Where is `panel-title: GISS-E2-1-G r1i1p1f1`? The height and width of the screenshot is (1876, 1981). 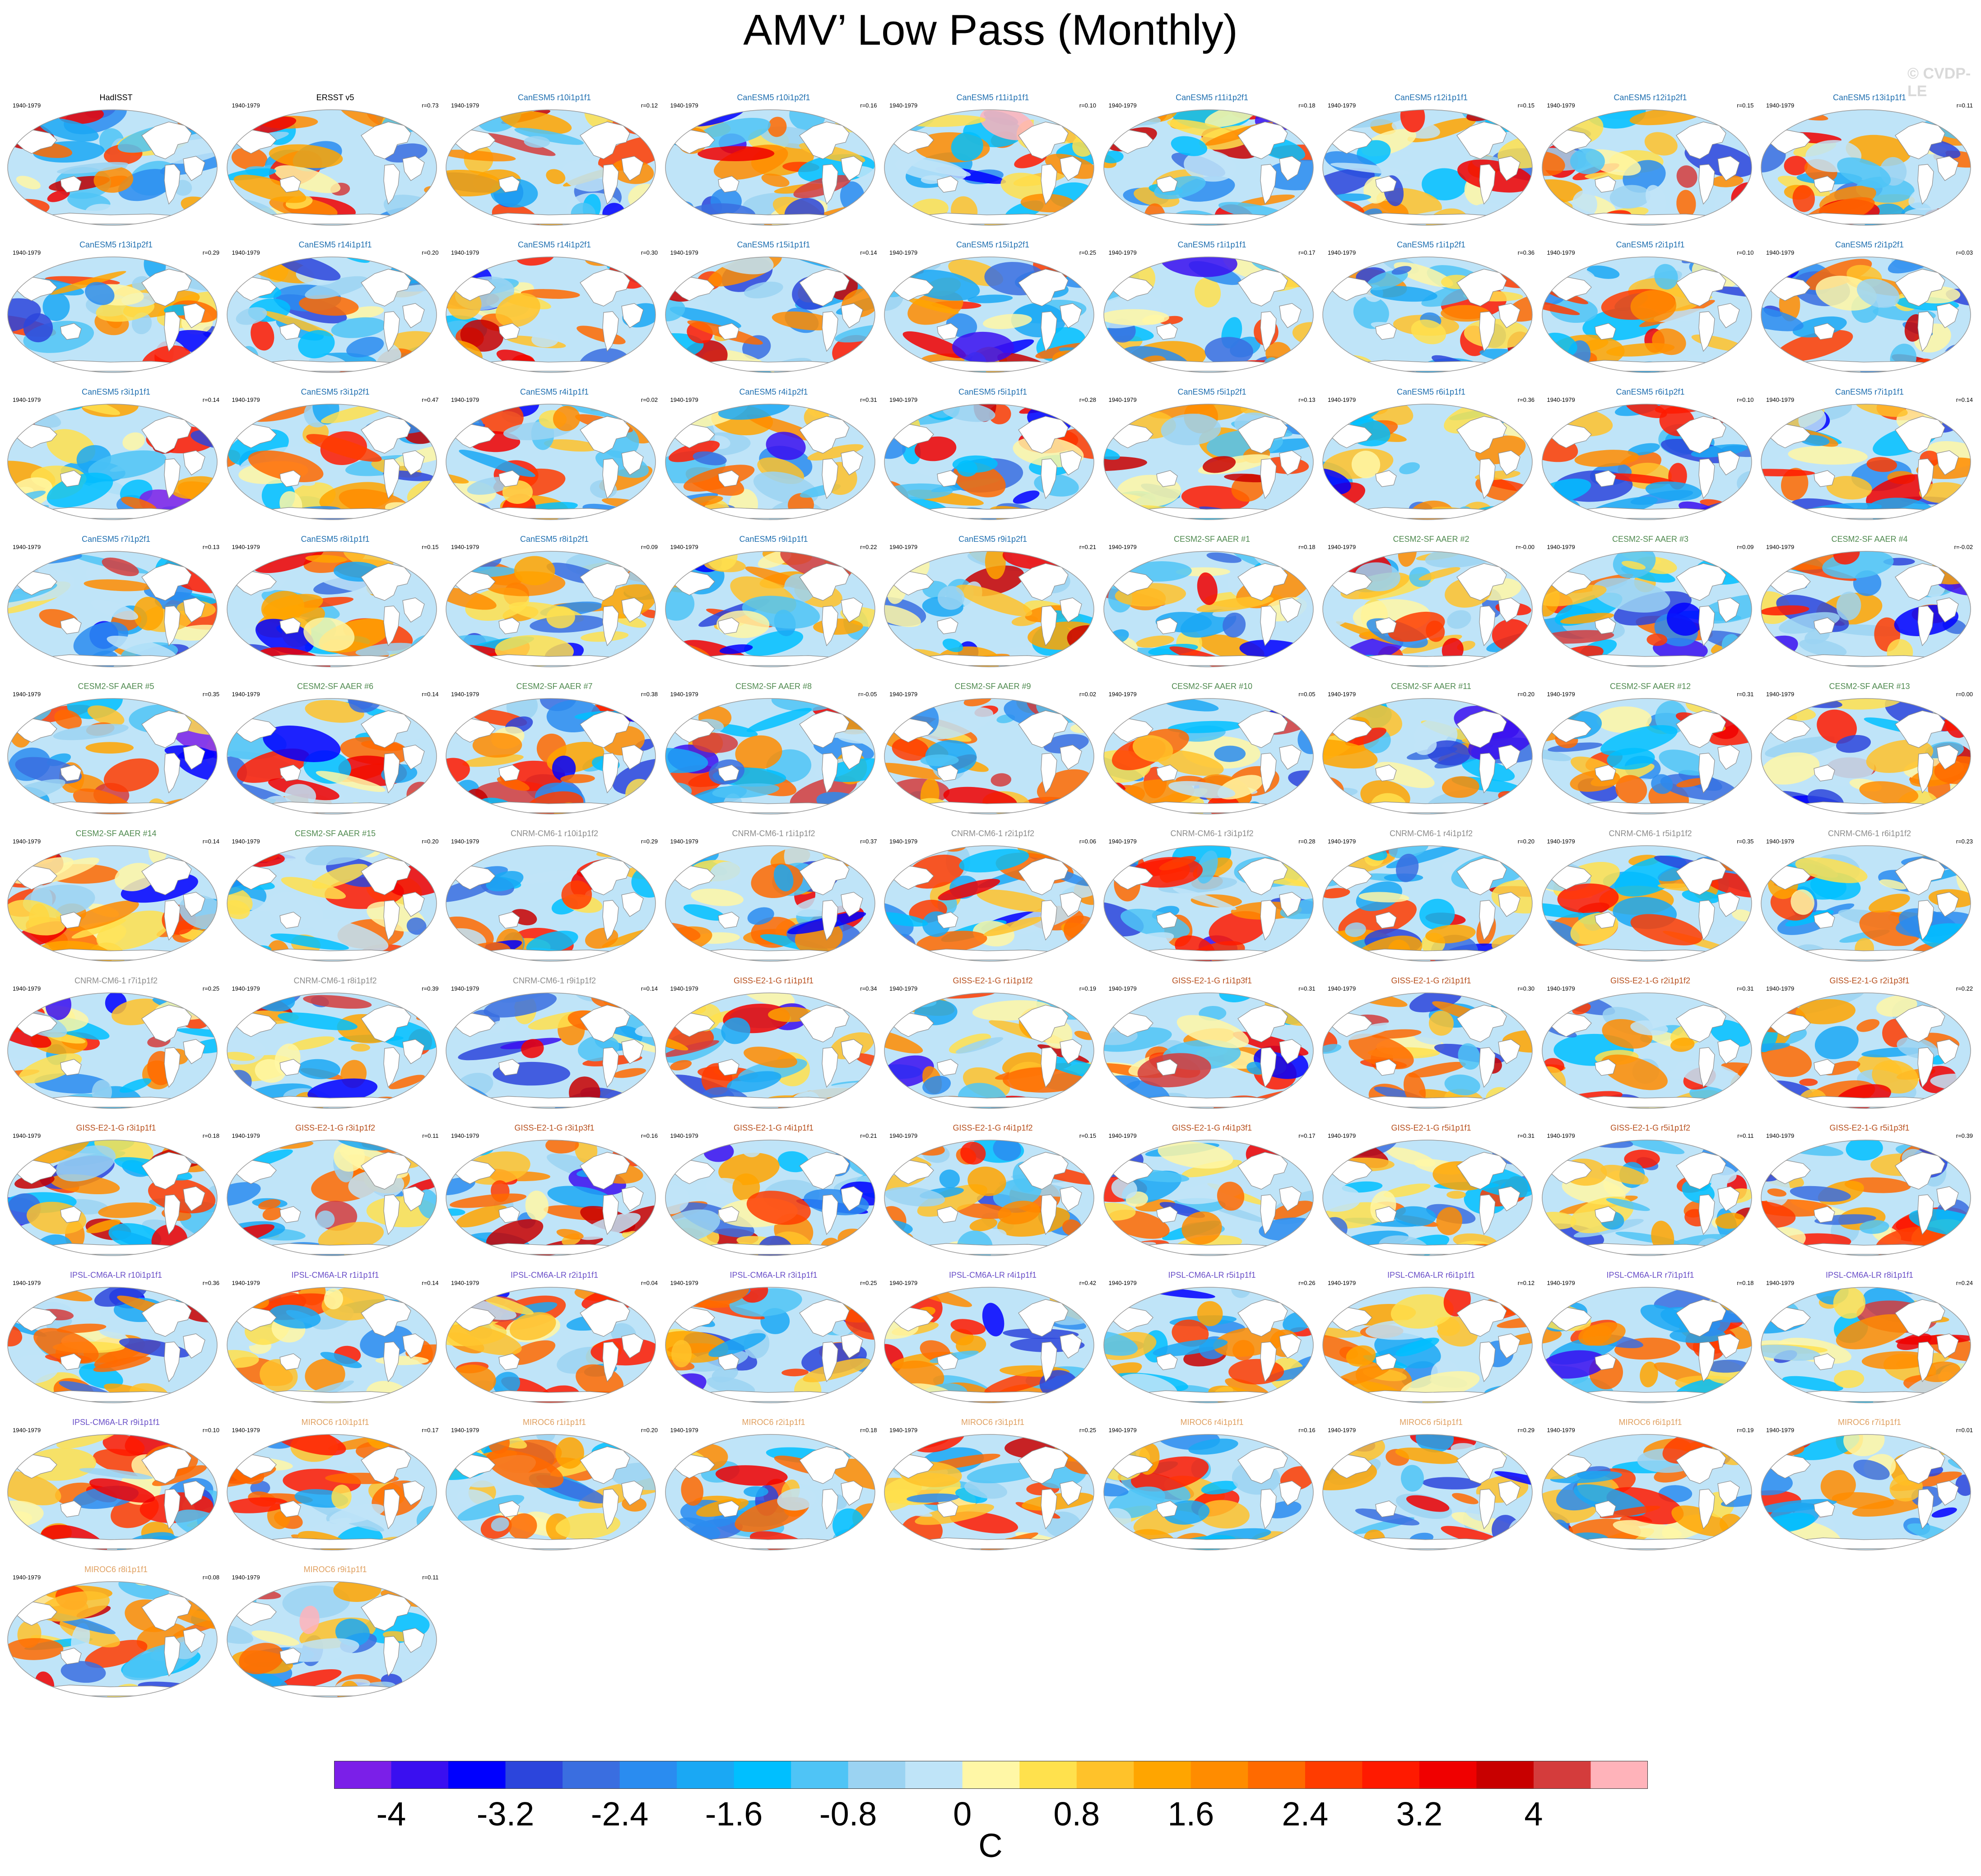 panel-title: GISS-E2-1-G r1i1p1f1 is located at coordinates (773, 980).